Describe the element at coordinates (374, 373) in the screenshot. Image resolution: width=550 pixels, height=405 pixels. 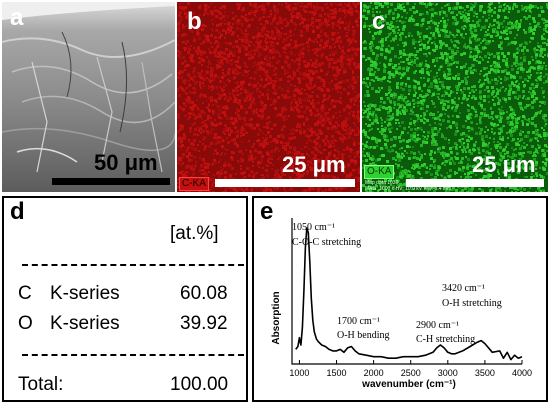
I see `x-tick-label: 2000` at that location.